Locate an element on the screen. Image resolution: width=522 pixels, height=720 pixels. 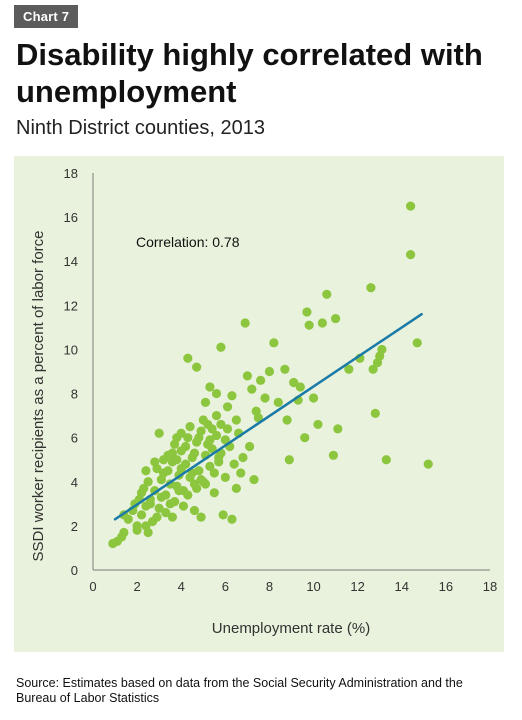
y-tick-label: 12 is located at coordinates (71, 305).